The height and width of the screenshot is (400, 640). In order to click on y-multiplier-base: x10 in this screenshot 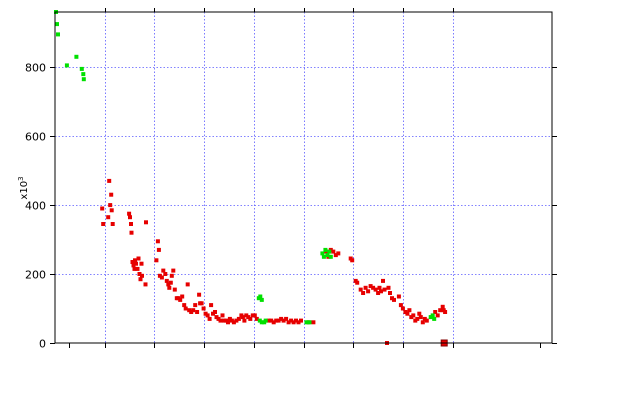, I will do `click(24, 190)`.